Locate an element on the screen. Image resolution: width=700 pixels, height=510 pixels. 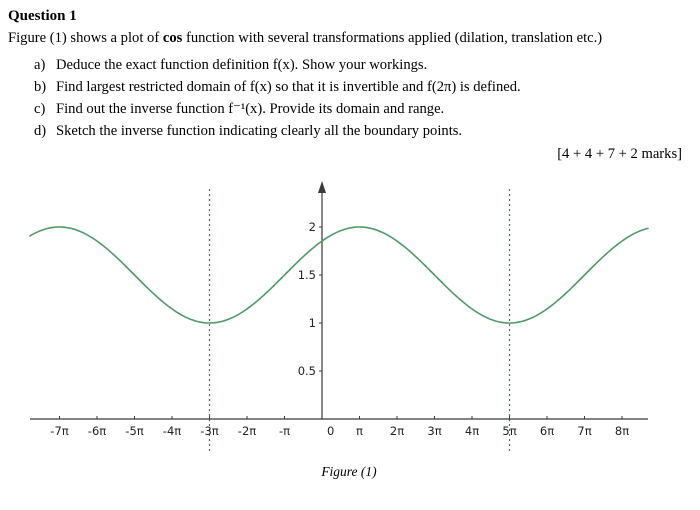
question-item-label: c) is located at coordinates (40, 109).